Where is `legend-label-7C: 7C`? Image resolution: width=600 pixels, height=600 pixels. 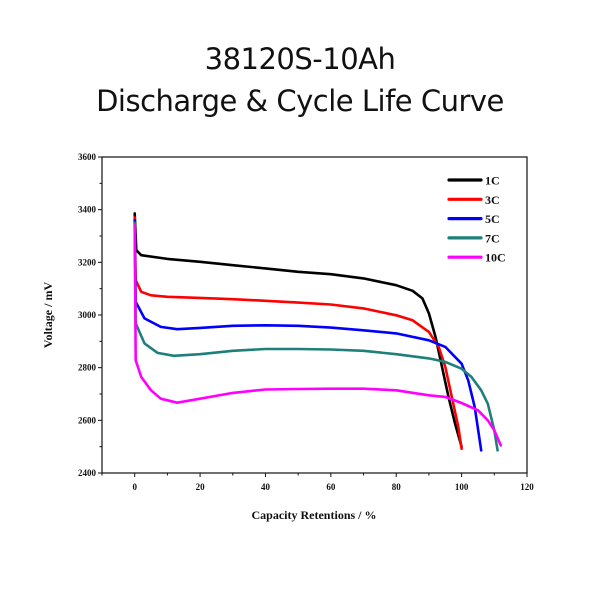
legend-label-7C: 7C is located at coordinates (492, 238).